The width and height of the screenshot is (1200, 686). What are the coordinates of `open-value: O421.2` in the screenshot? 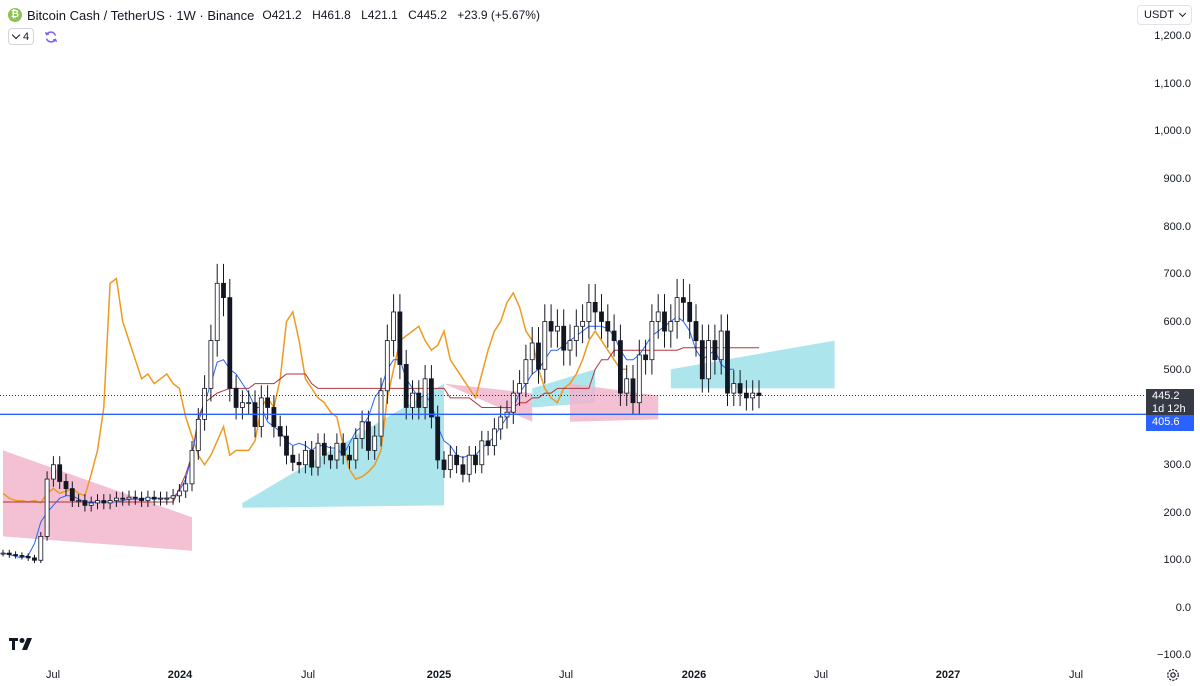 It's located at (282, 15).